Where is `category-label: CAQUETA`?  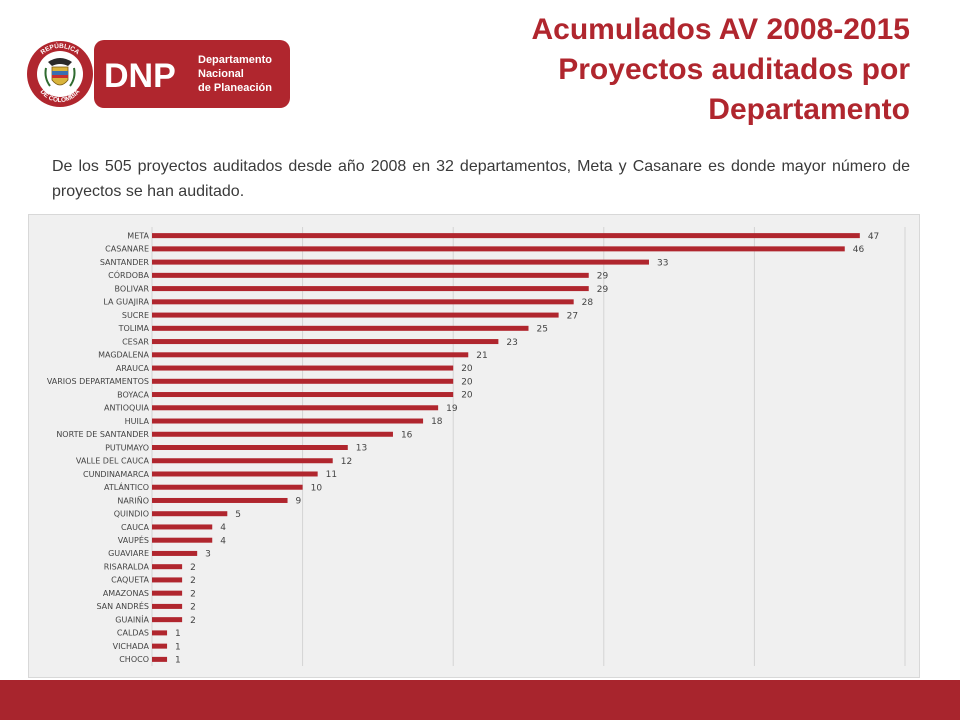 category-label: CAQUETA is located at coordinates (130, 580).